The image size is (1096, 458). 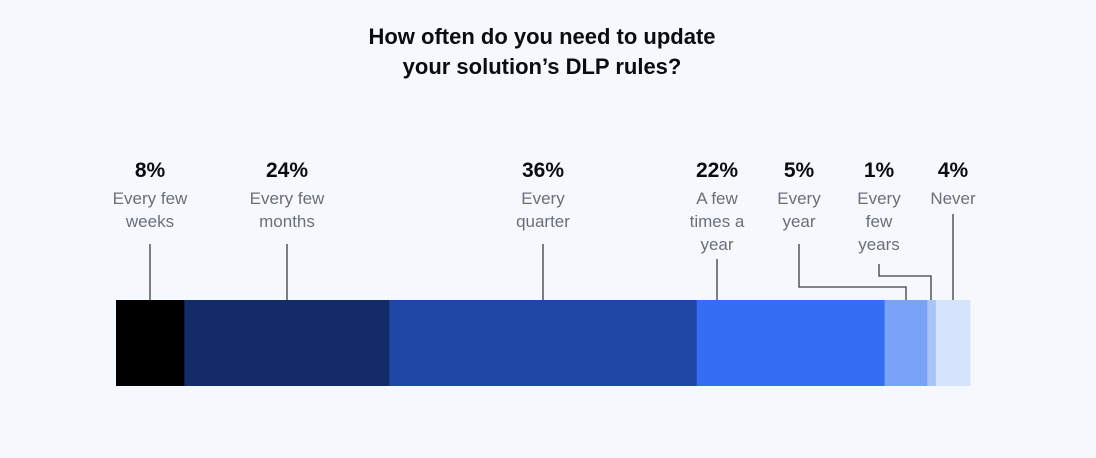 I want to click on category-label-2-line-2: months, so click(x=287, y=221).